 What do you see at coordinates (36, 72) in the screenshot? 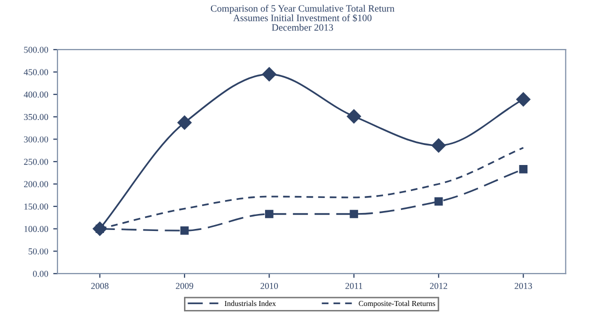
I see `y-tick-label: 450.00` at bounding box center [36, 72].